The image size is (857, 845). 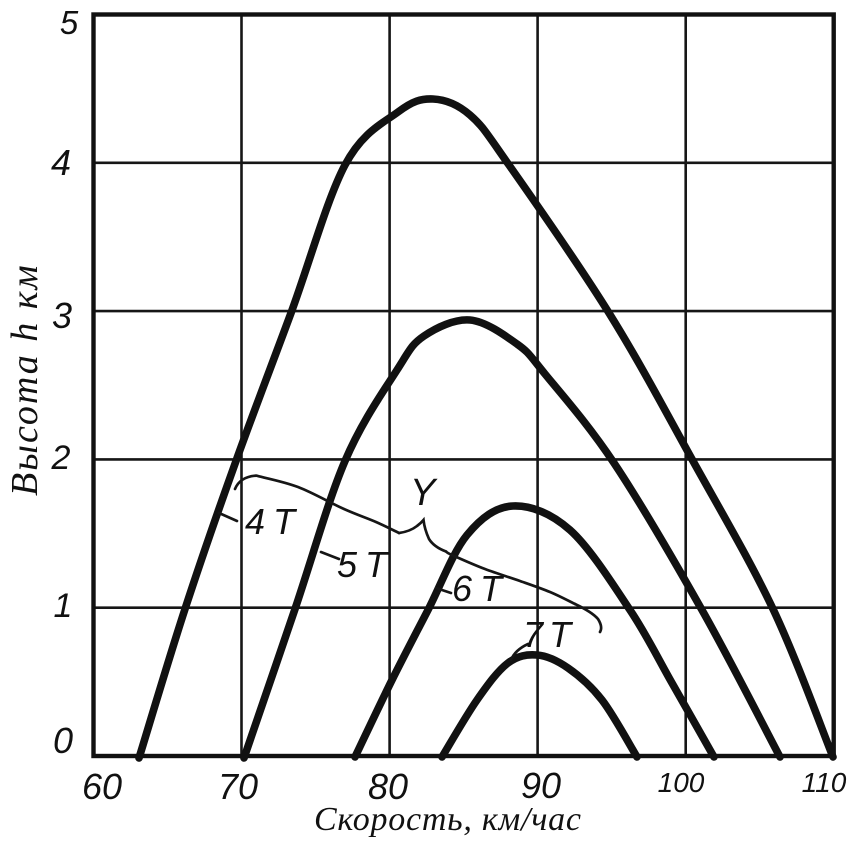 What do you see at coordinates (541, 785) in the screenshot?
I see `svg-text: 90` at bounding box center [541, 785].